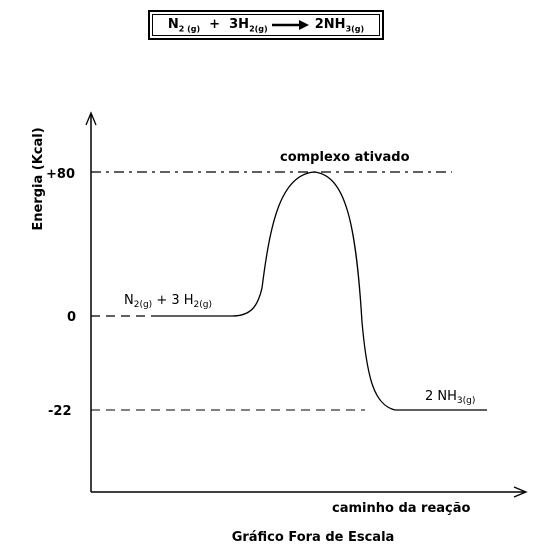 Image resolution: width=537 pixels, height=556 pixels. Describe the element at coordinates (60, 174) in the screenshot. I see `tick-plus80: +80` at that location.